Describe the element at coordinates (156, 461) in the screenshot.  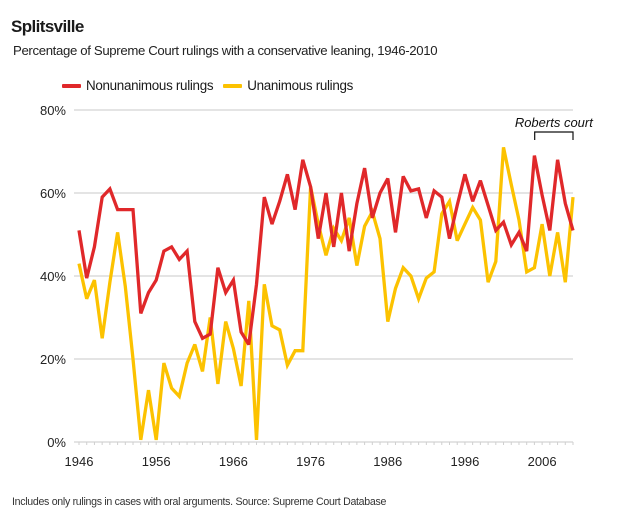
I see `x-tick-label: 1956` at that location.